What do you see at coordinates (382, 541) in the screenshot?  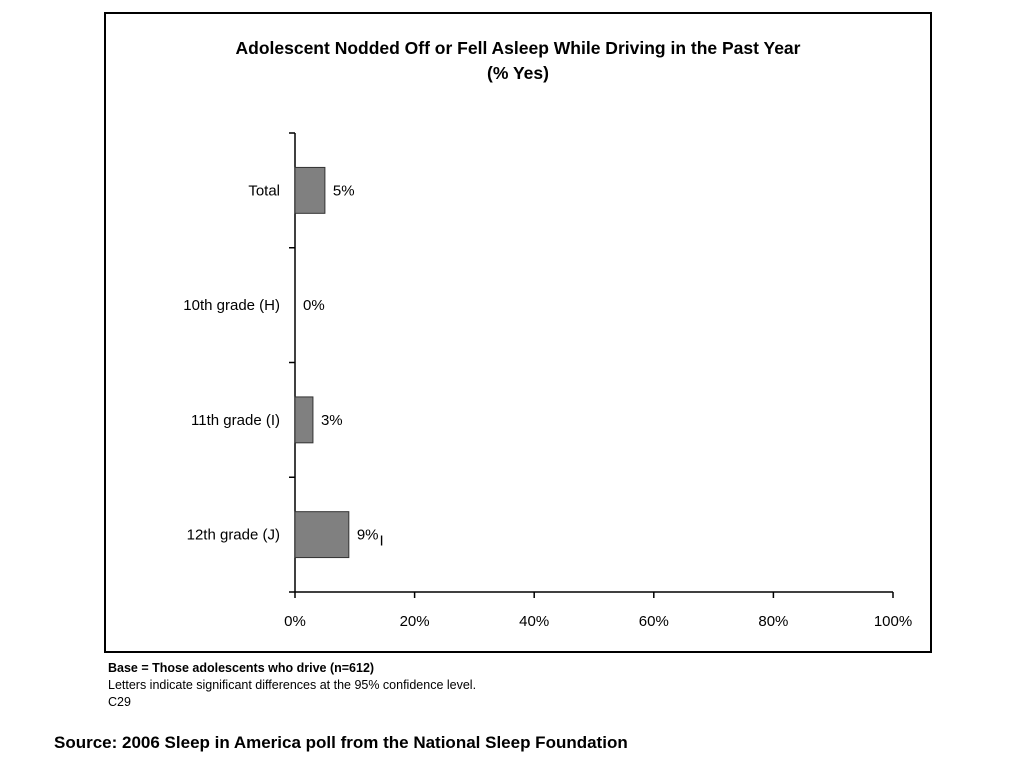 I see `significance-marker: I` at bounding box center [382, 541].